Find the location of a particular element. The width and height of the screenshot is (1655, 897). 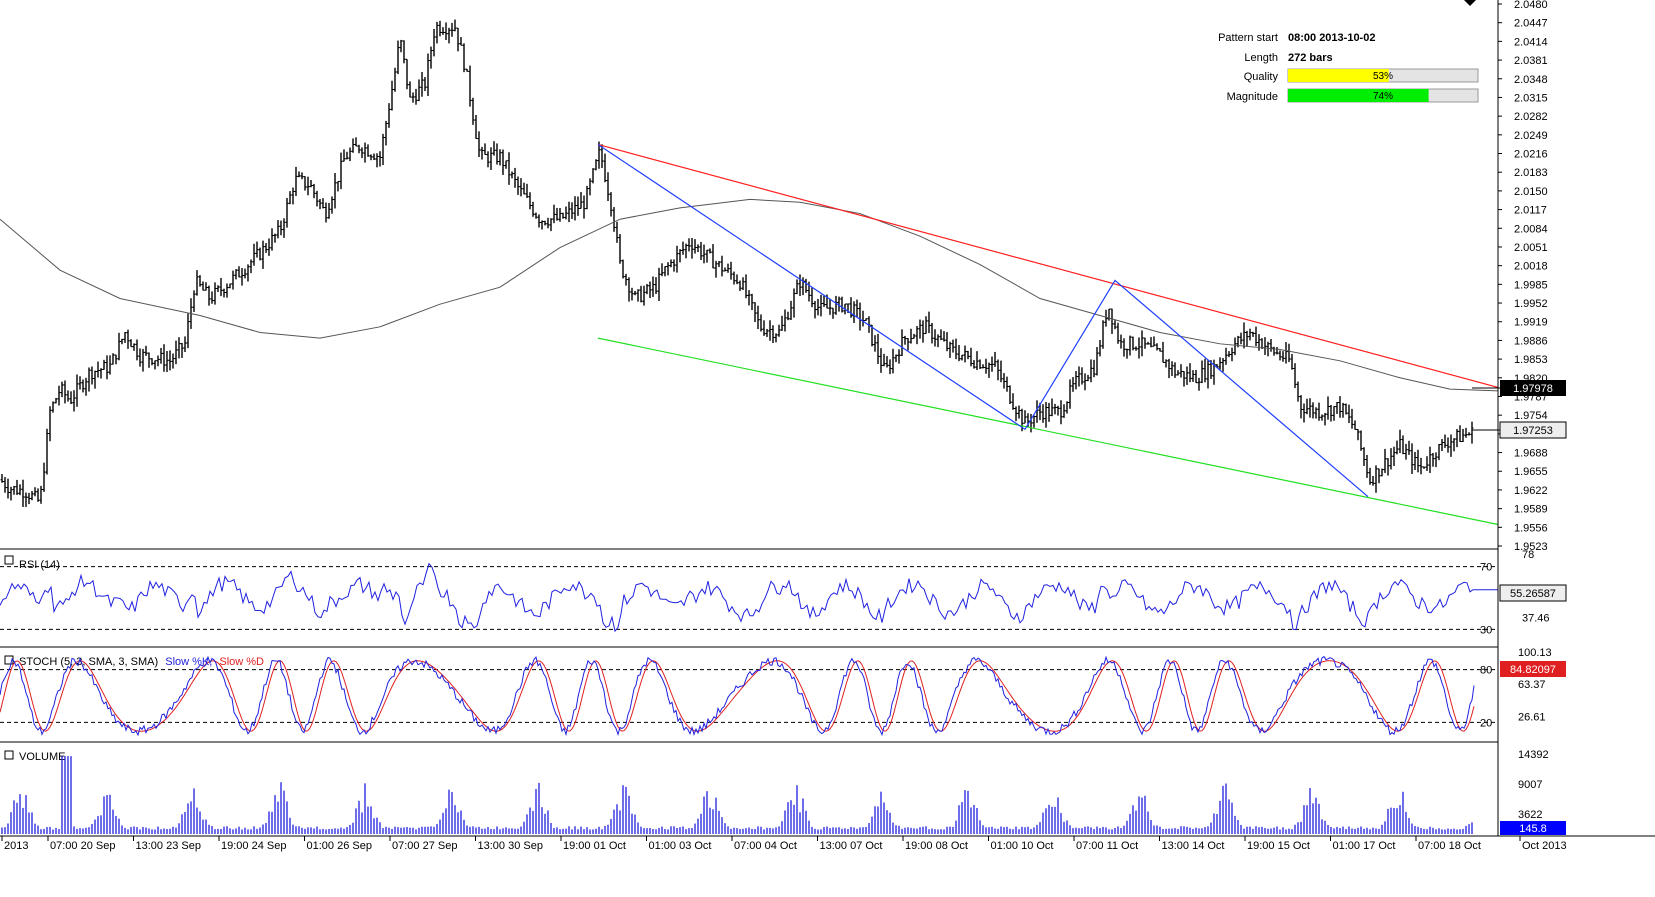

stoch-d-legend: Slow %D is located at coordinates (241, 662).